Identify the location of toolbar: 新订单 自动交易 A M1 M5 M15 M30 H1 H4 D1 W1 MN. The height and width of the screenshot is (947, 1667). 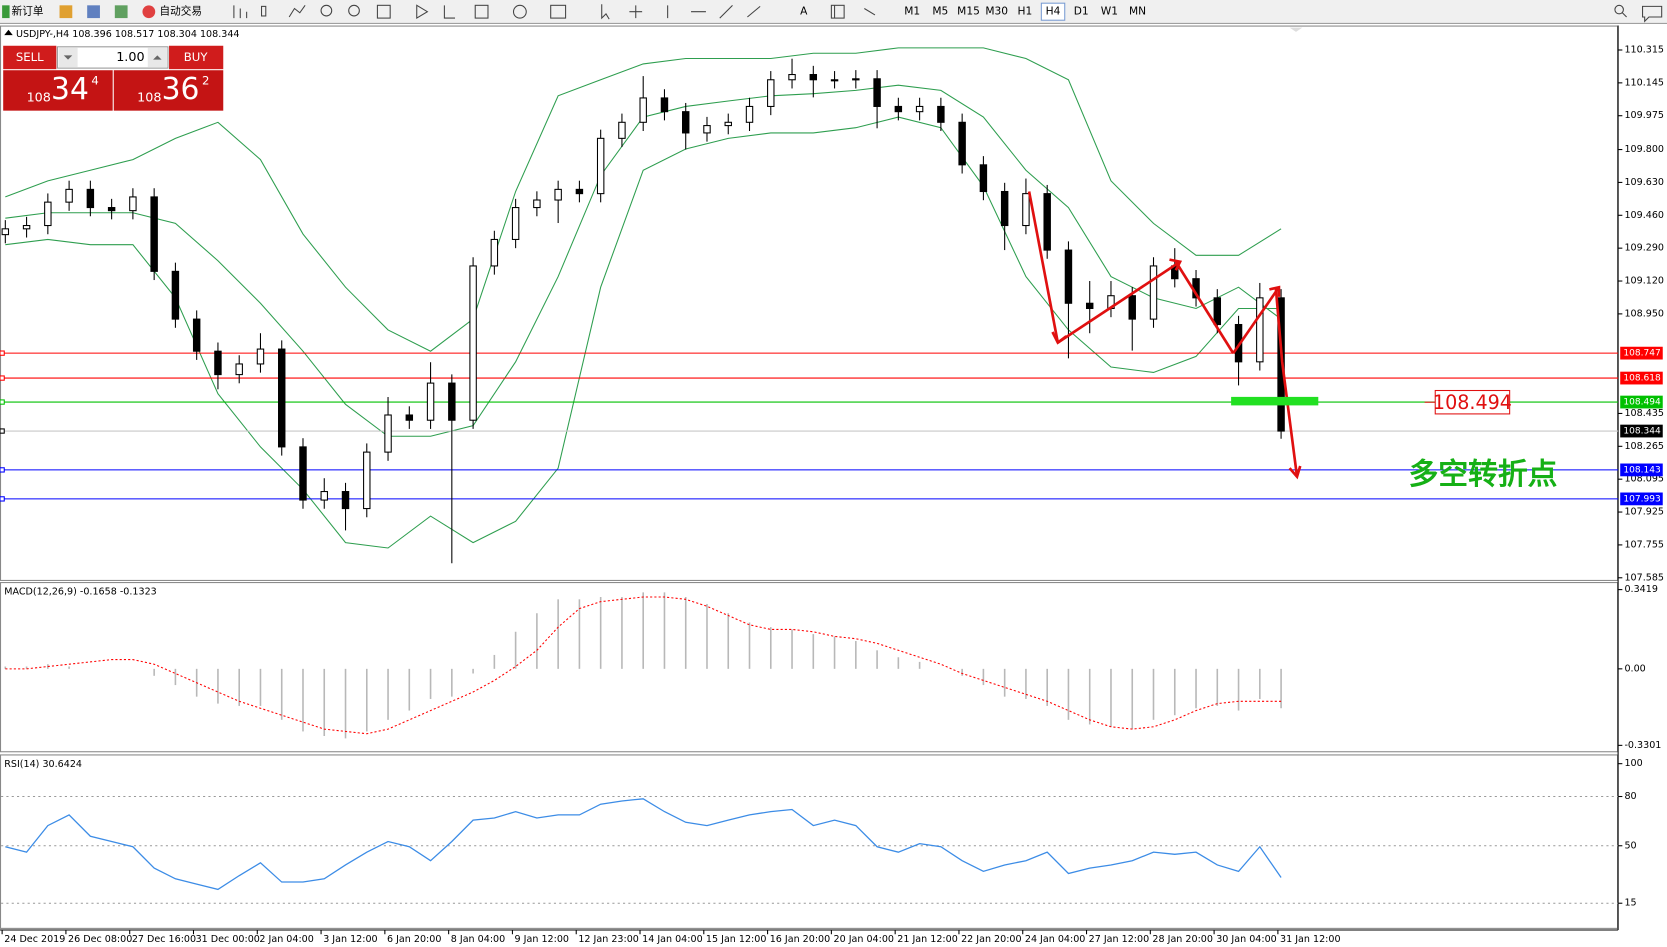
(833, 12).